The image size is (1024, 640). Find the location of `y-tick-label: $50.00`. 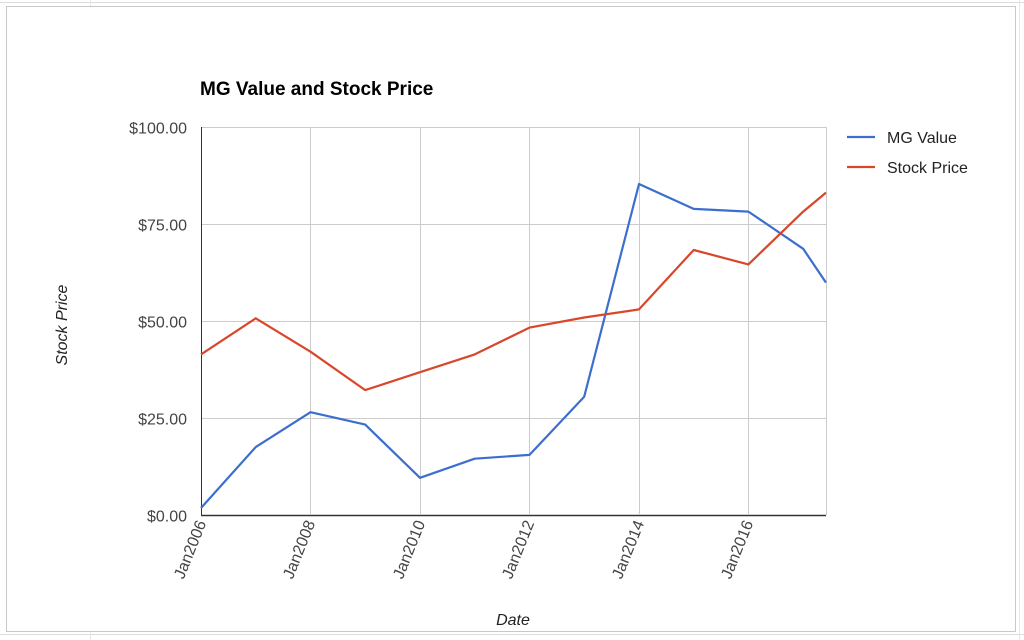

y-tick-label: $50.00 is located at coordinates (162, 323).